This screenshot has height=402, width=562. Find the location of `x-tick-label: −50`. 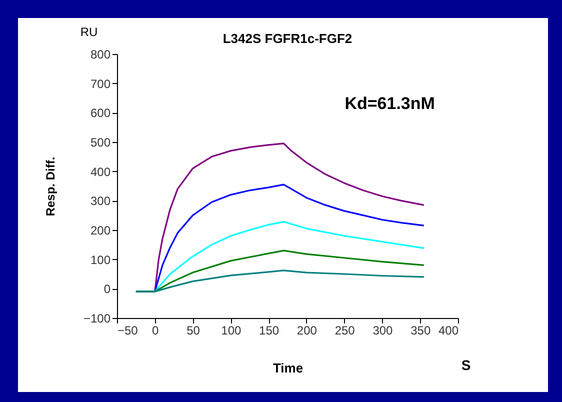

x-tick-label: −50 is located at coordinates (128, 331).